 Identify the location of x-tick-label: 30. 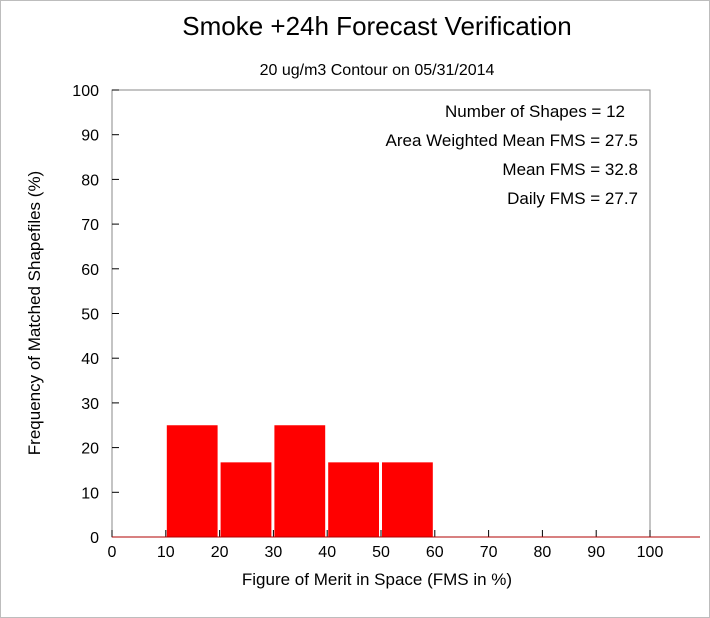
(274, 552).